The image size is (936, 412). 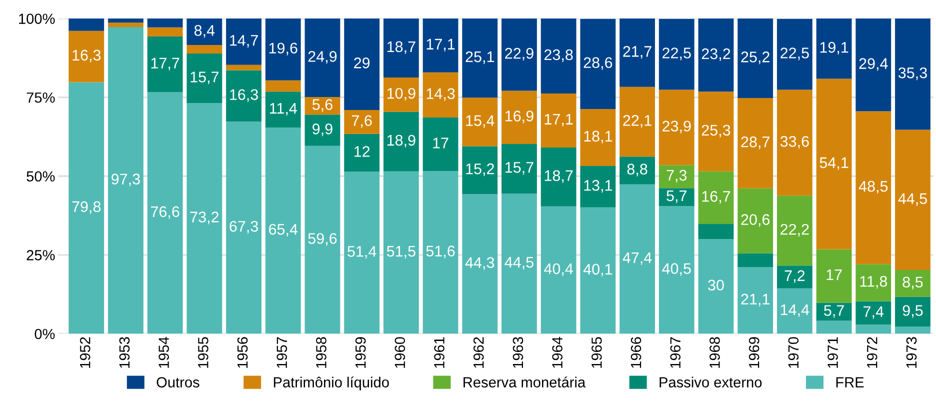 What do you see at coordinates (283, 230) in the screenshot?
I see `data-label: 65,4` at bounding box center [283, 230].